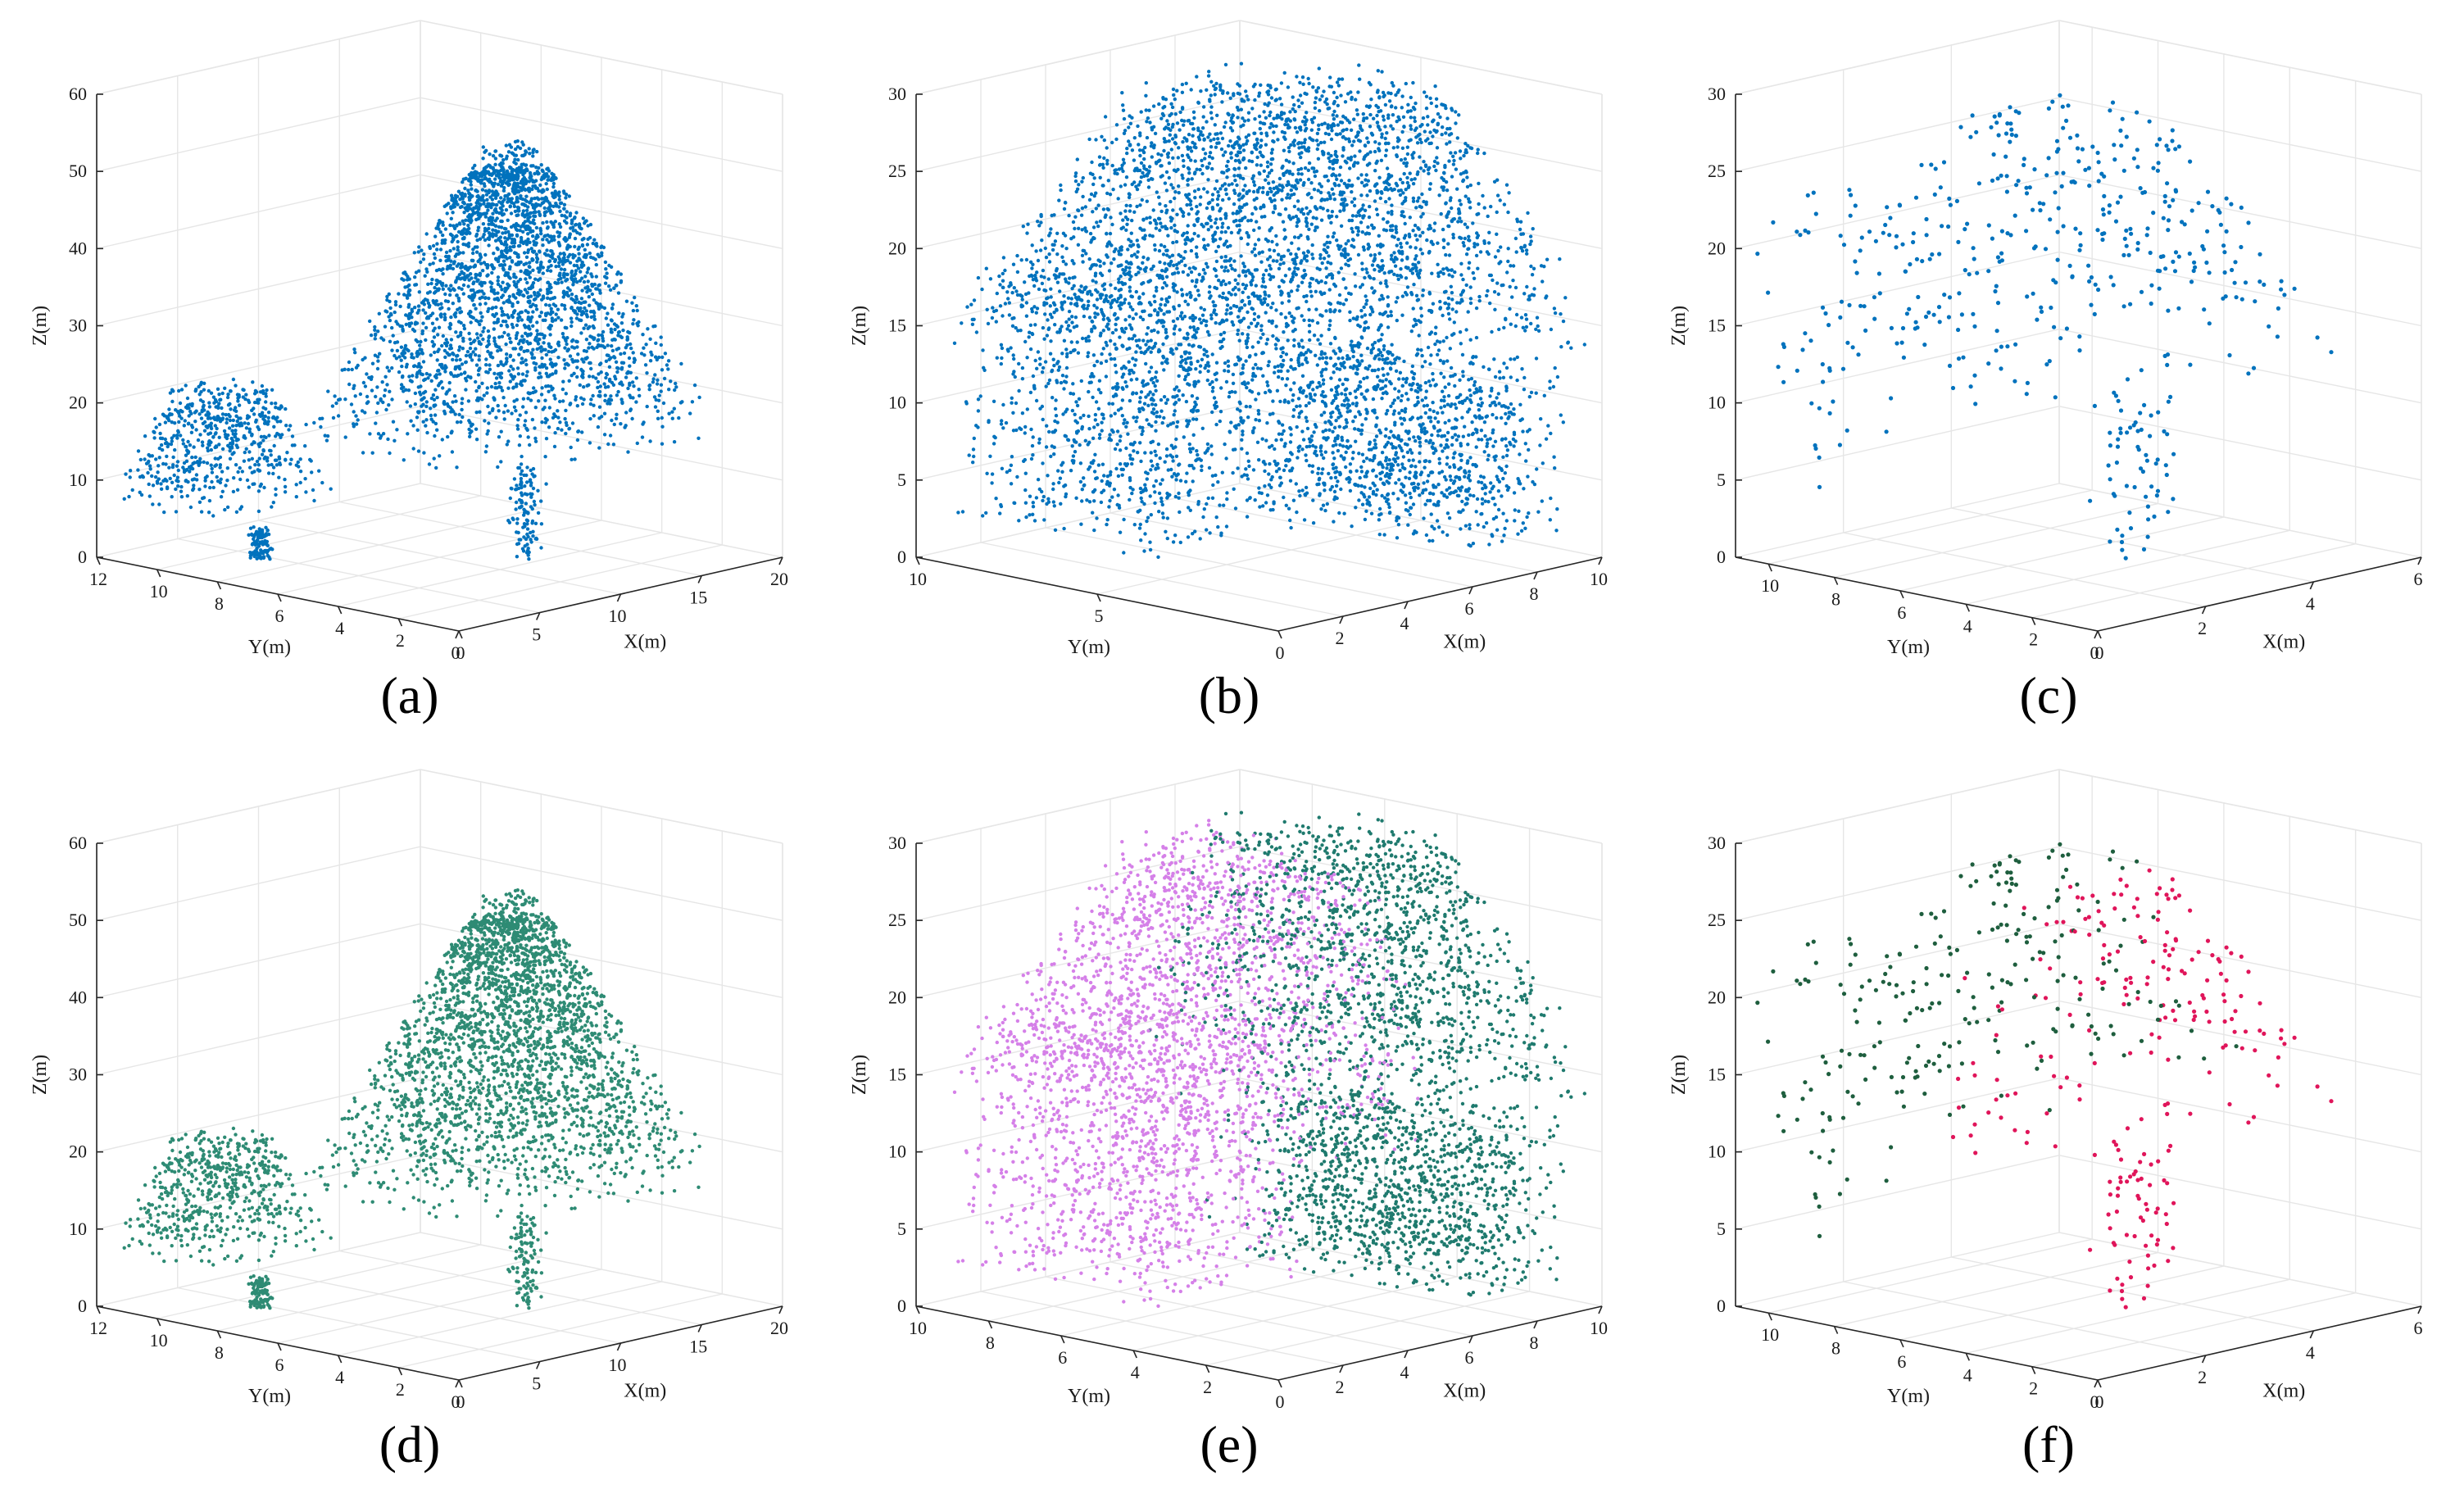  What do you see at coordinates (78, 480) in the screenshot?
I see `z-tick-label: 10` at bounding box center [78, 480].